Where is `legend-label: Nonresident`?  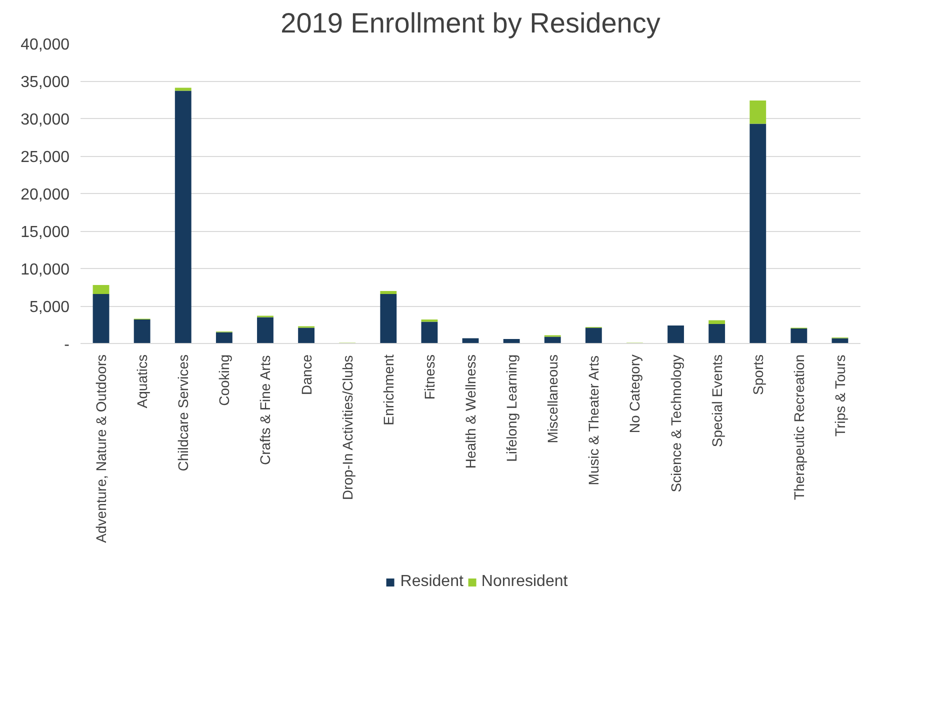 legend-label: Nonresident is located at coordinates (524, 581).